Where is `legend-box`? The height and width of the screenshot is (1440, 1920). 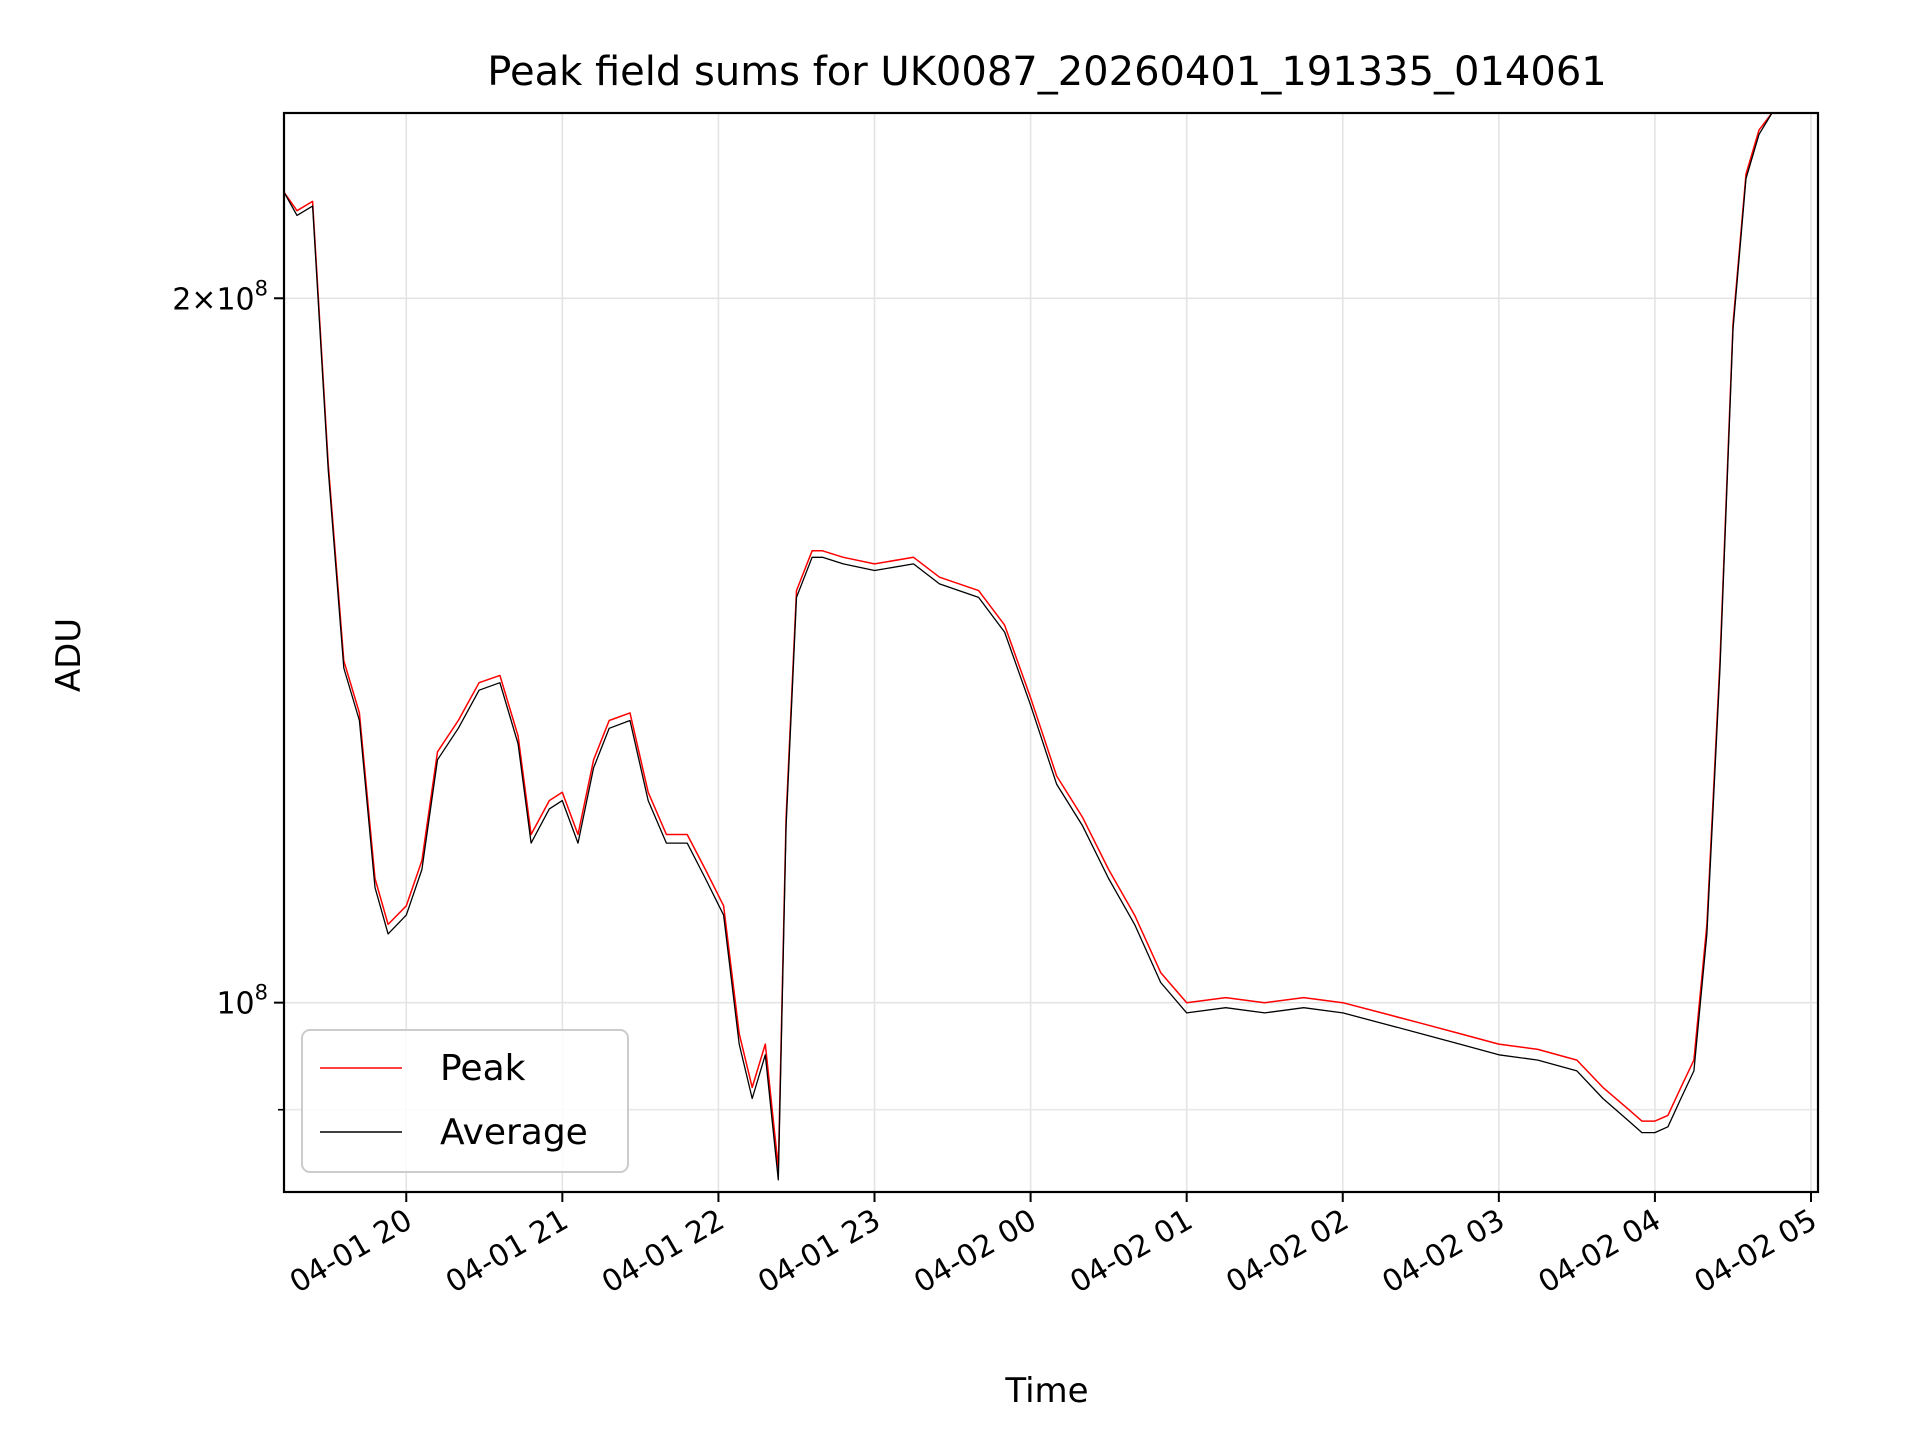 legend-box is located at coordinates (465, 1101).